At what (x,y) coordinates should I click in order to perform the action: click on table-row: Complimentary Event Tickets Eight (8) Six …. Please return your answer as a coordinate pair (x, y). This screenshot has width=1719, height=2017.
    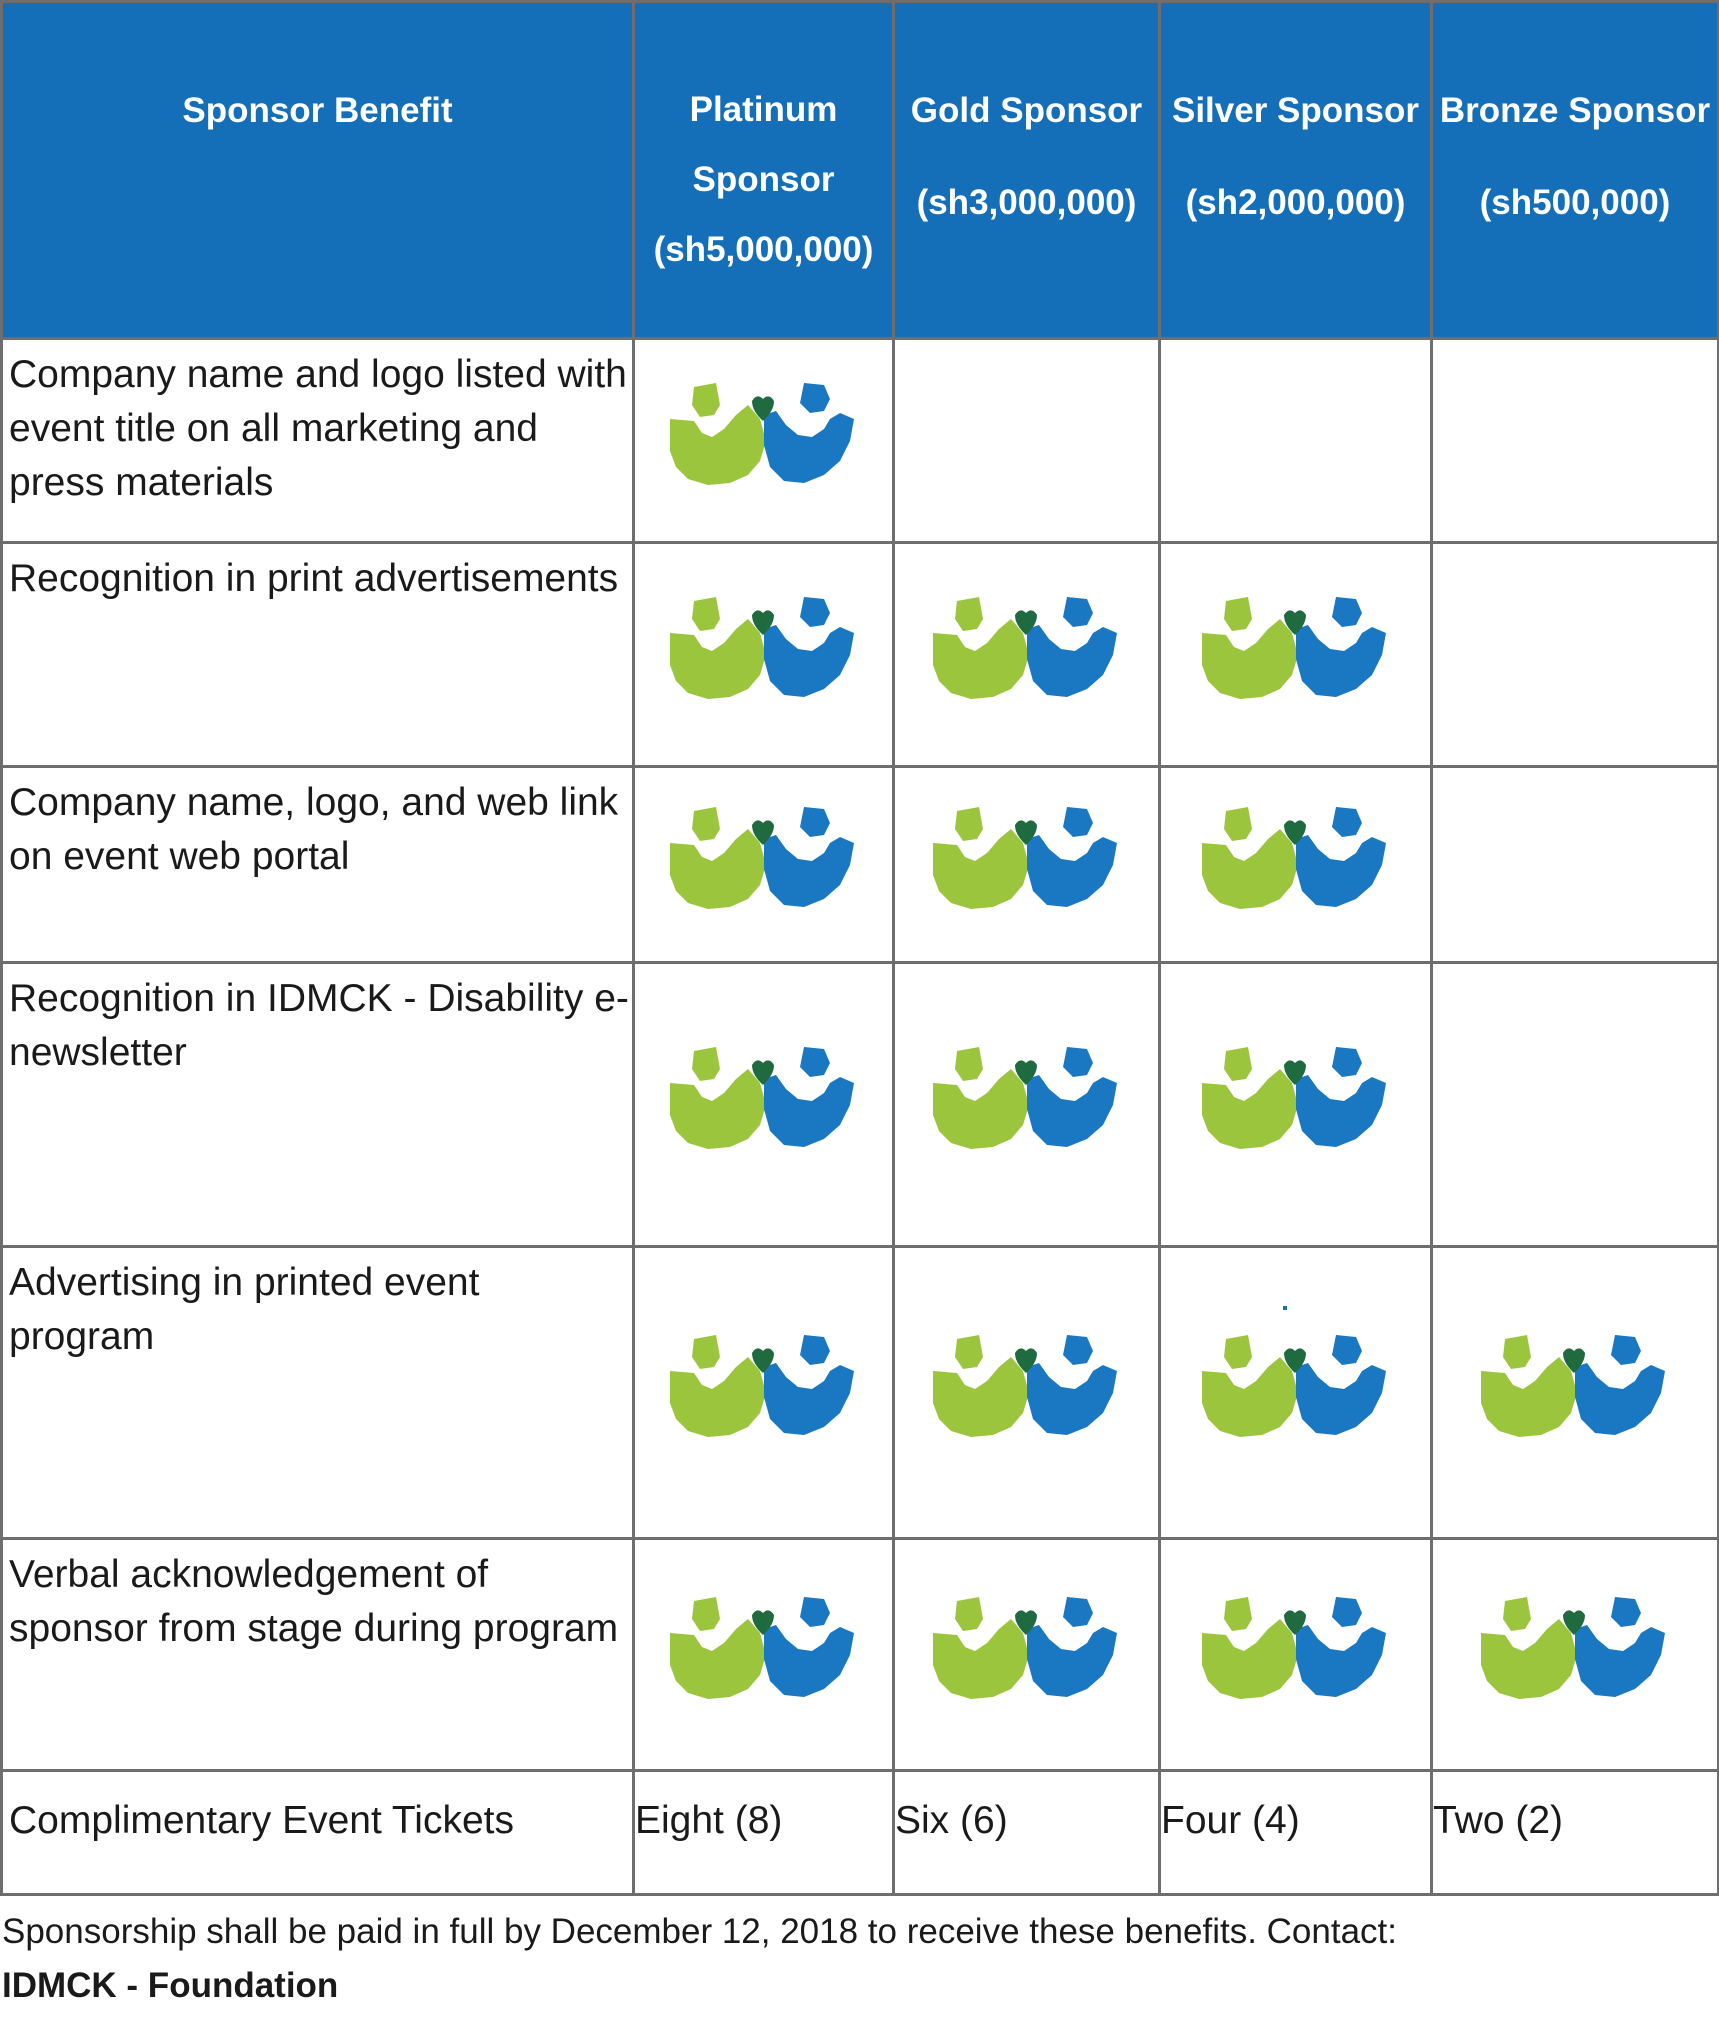
    Looking at the image, I should click on (859, 1832).